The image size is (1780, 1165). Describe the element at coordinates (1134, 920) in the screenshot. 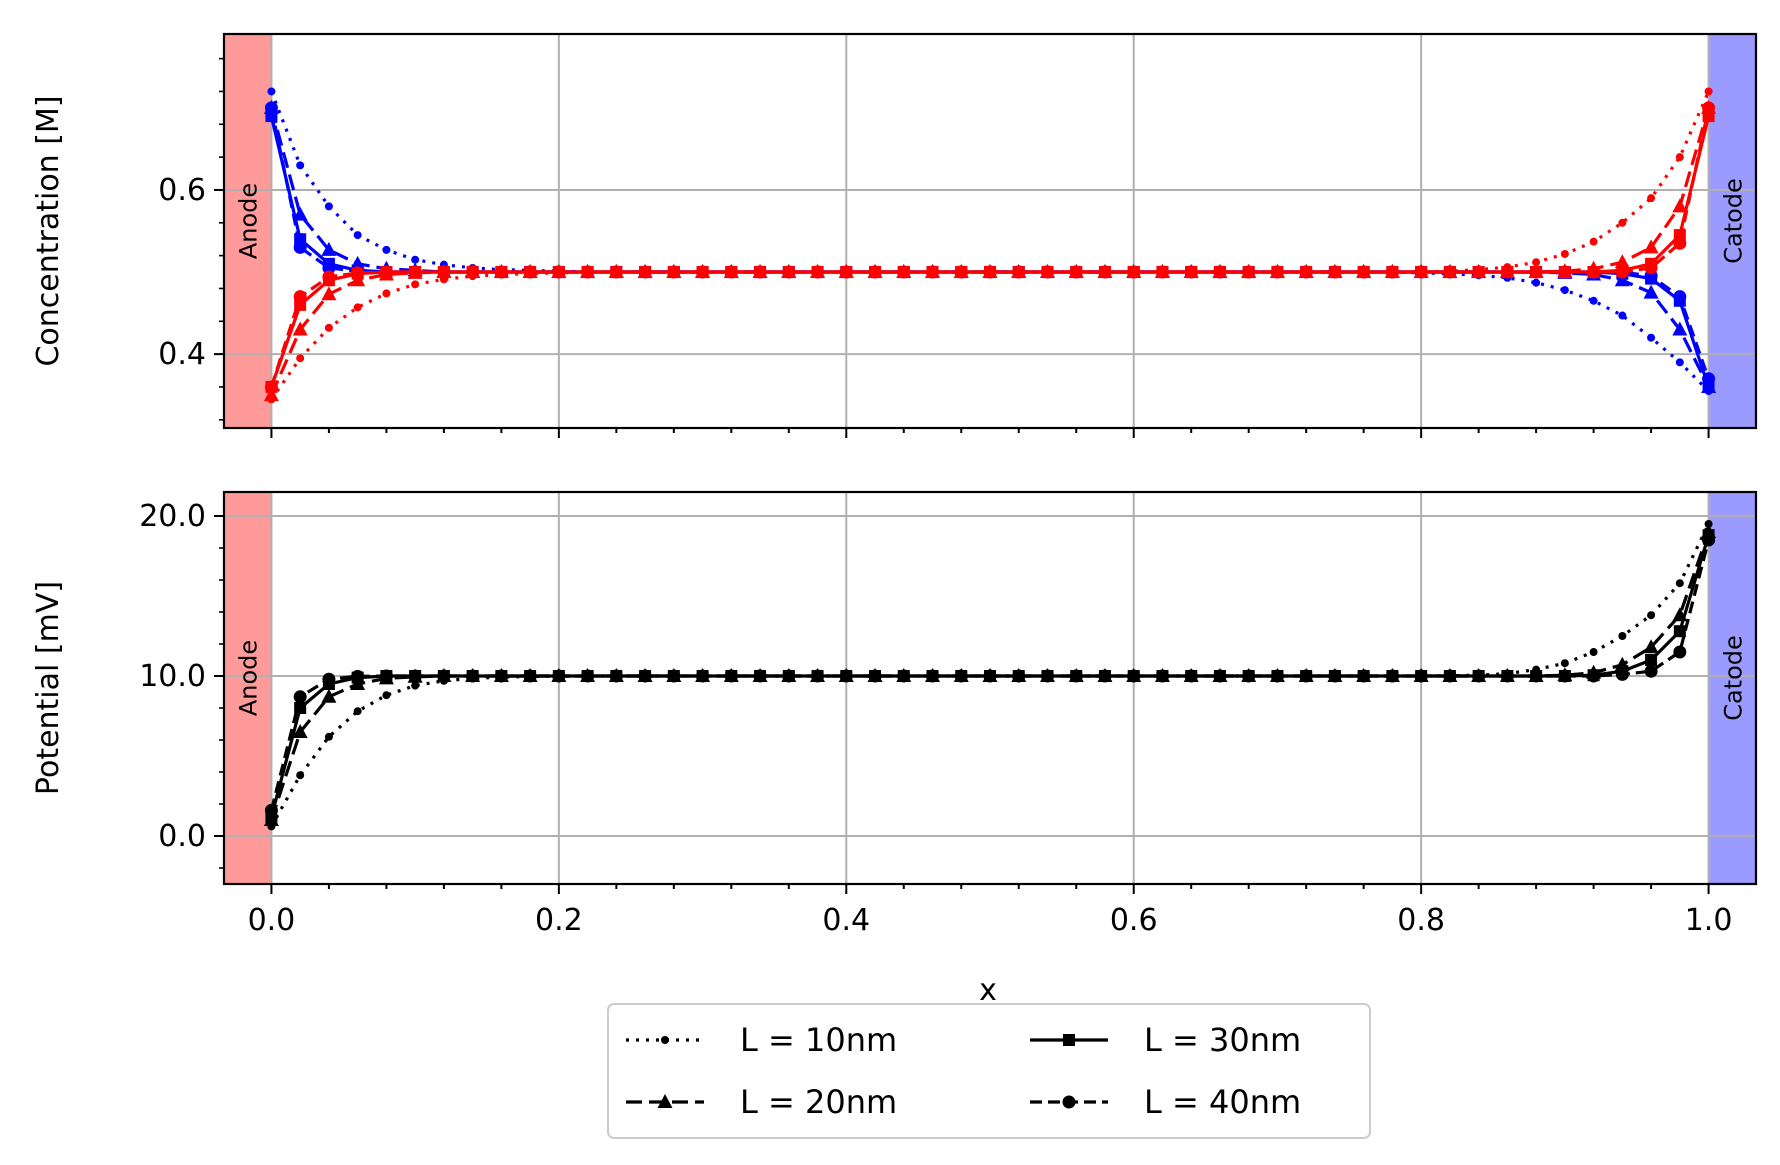

I see `x-tick-label: 0.6` at that location.